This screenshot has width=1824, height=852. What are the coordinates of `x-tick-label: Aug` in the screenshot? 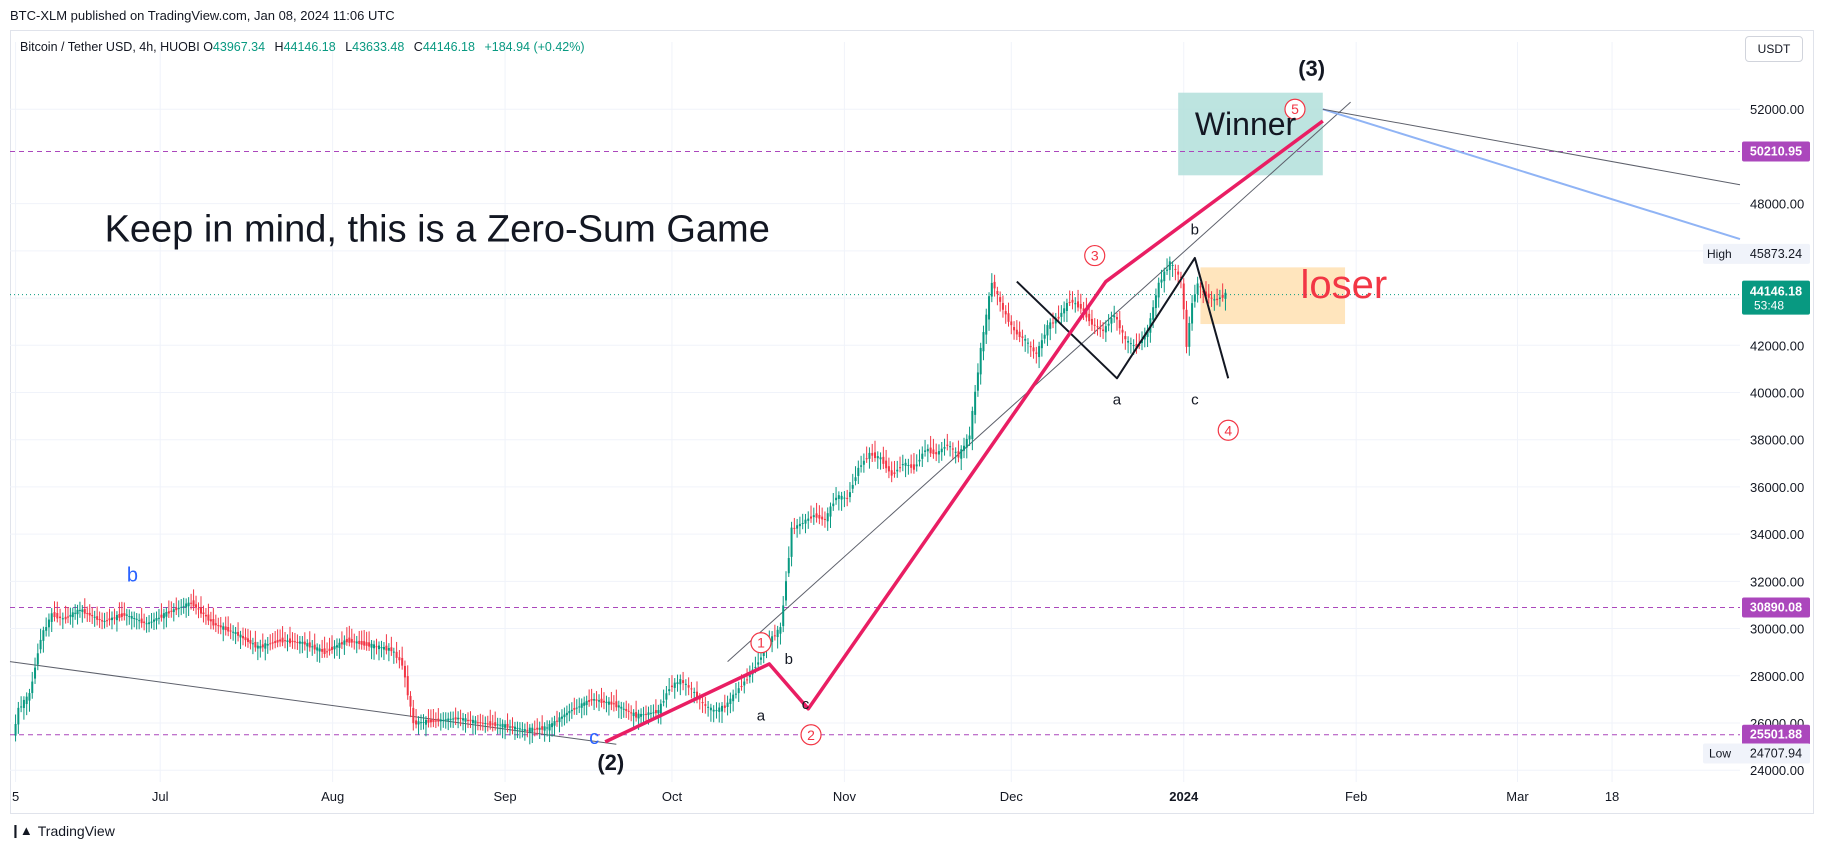 It's located at (332, 796).